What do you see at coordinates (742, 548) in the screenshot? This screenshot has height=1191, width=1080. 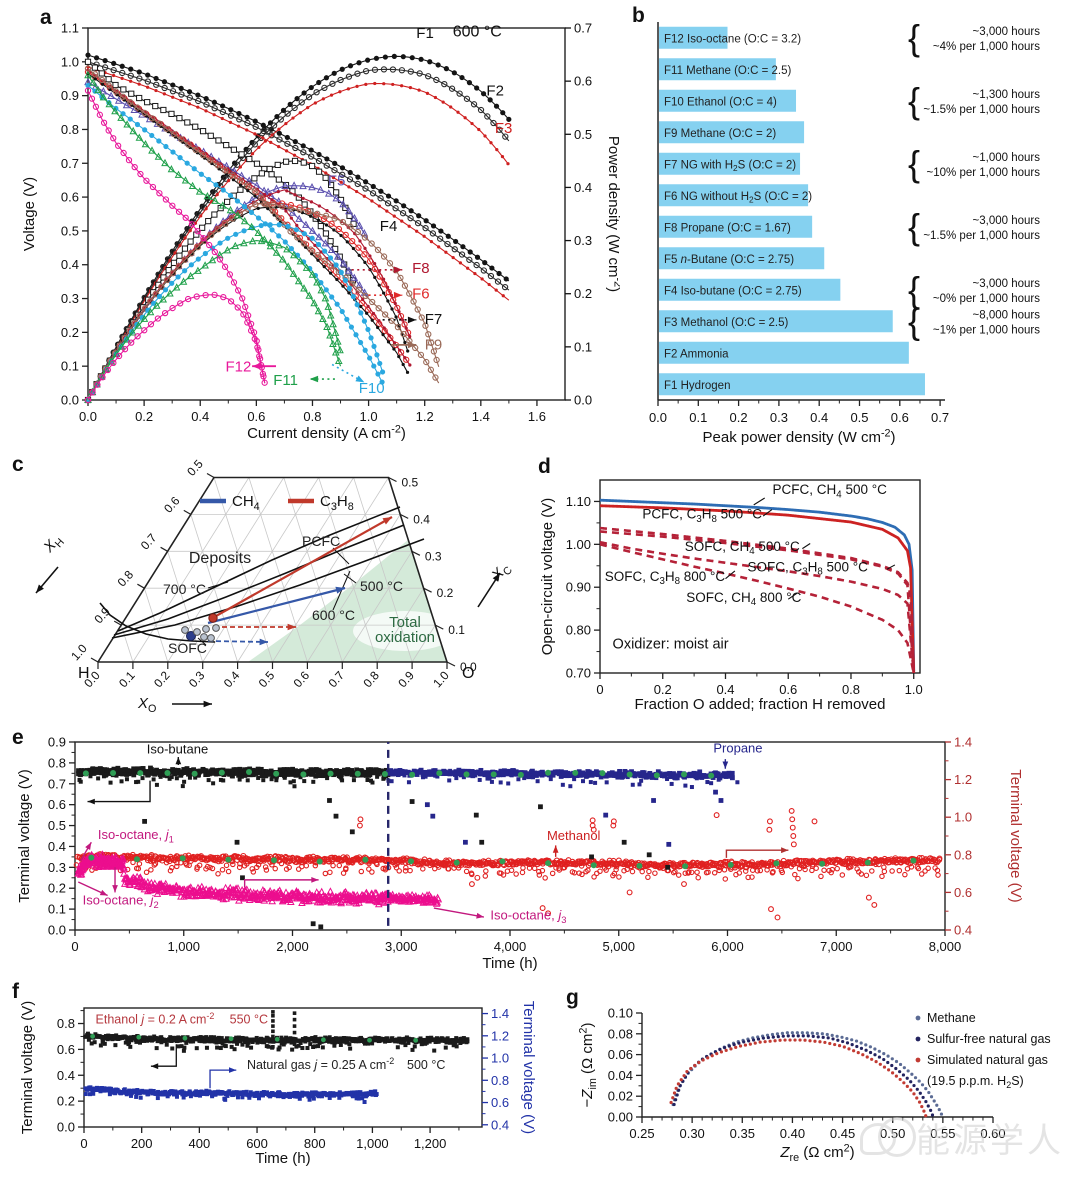 I see `annotation-label: SOFC, CH4 500 °C` at bounding box center [742, 548].